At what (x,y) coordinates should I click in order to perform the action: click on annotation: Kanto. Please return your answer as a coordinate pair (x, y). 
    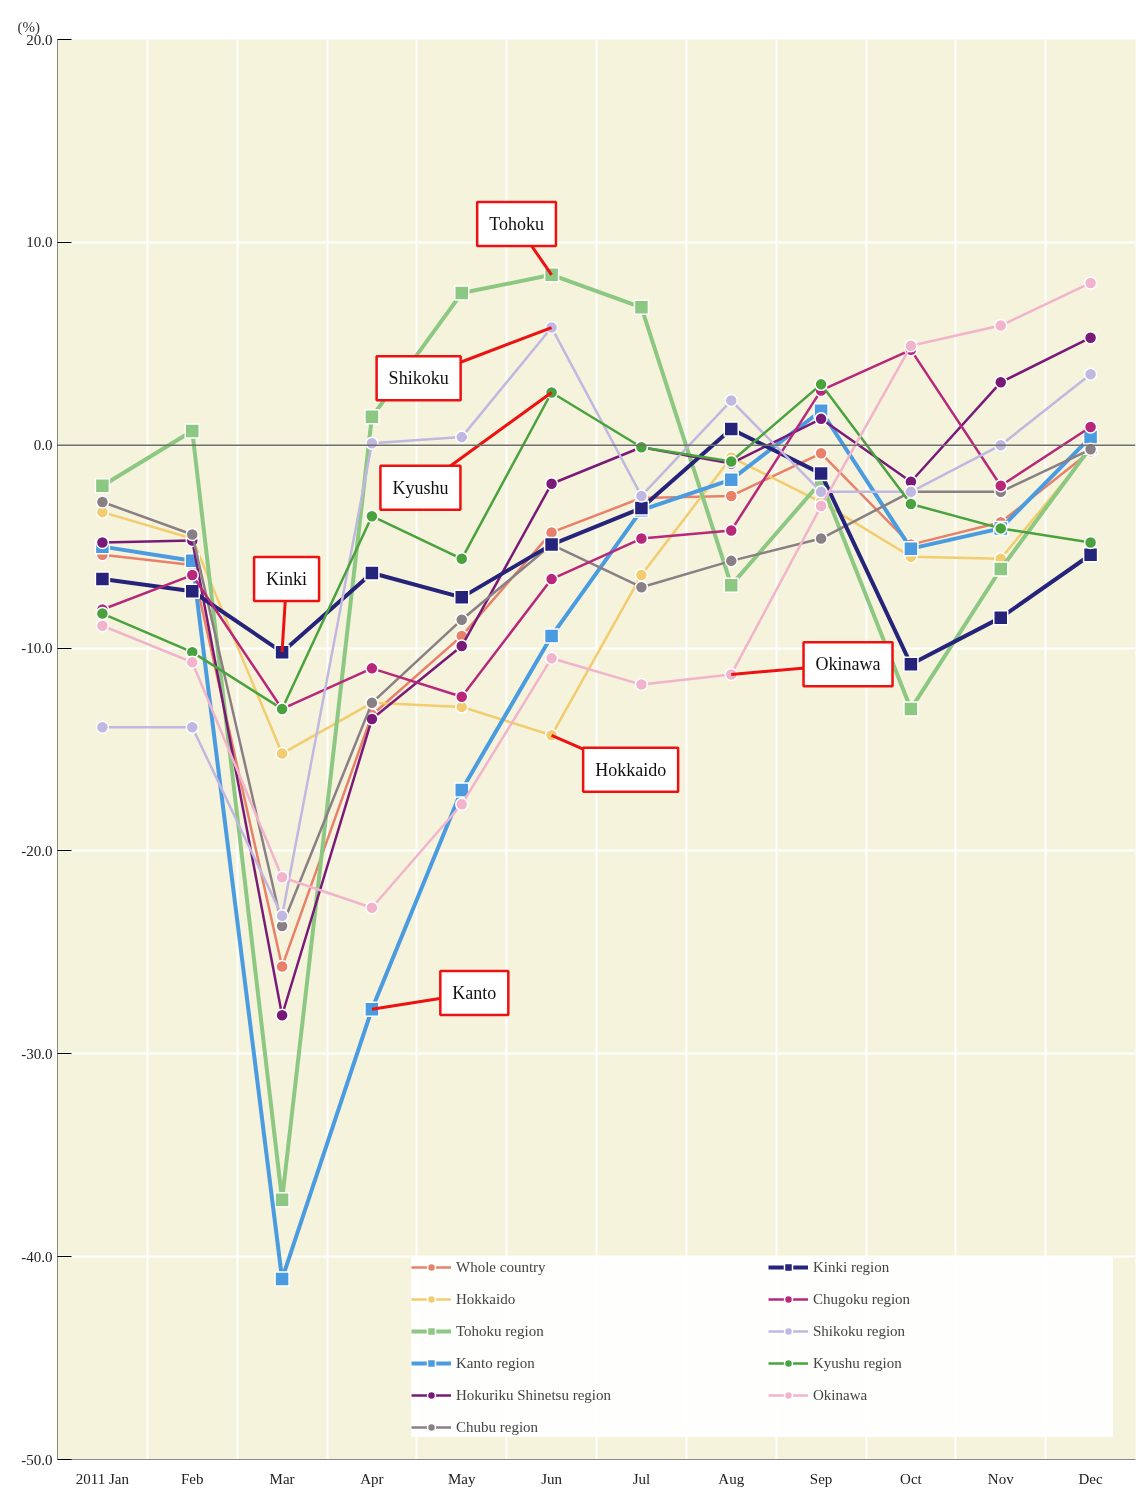
    Looking at the image, I should click on (474, 992).